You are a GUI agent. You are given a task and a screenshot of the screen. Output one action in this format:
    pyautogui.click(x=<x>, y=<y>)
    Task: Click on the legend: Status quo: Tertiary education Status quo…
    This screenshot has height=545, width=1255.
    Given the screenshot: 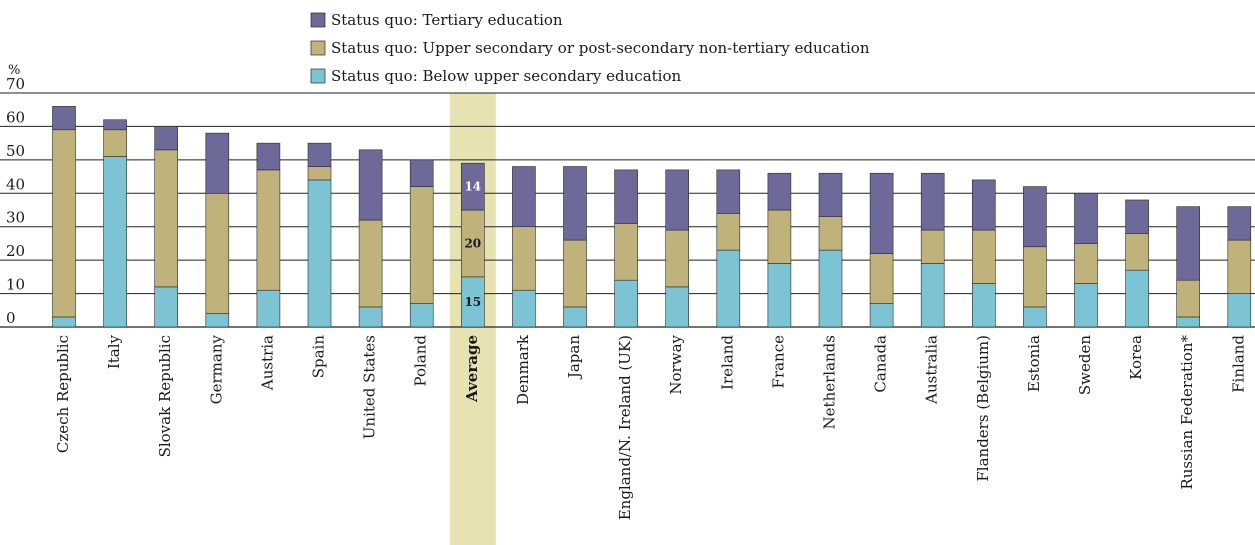 What is the action you would take?
    pyautogui.click(x=590, y=48)
    